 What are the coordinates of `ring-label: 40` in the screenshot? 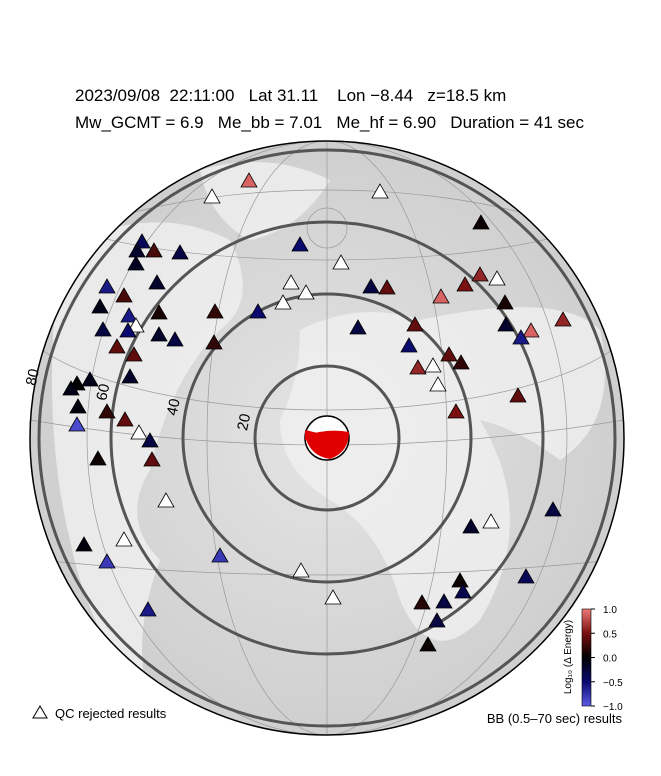 It's located at (174, 407).